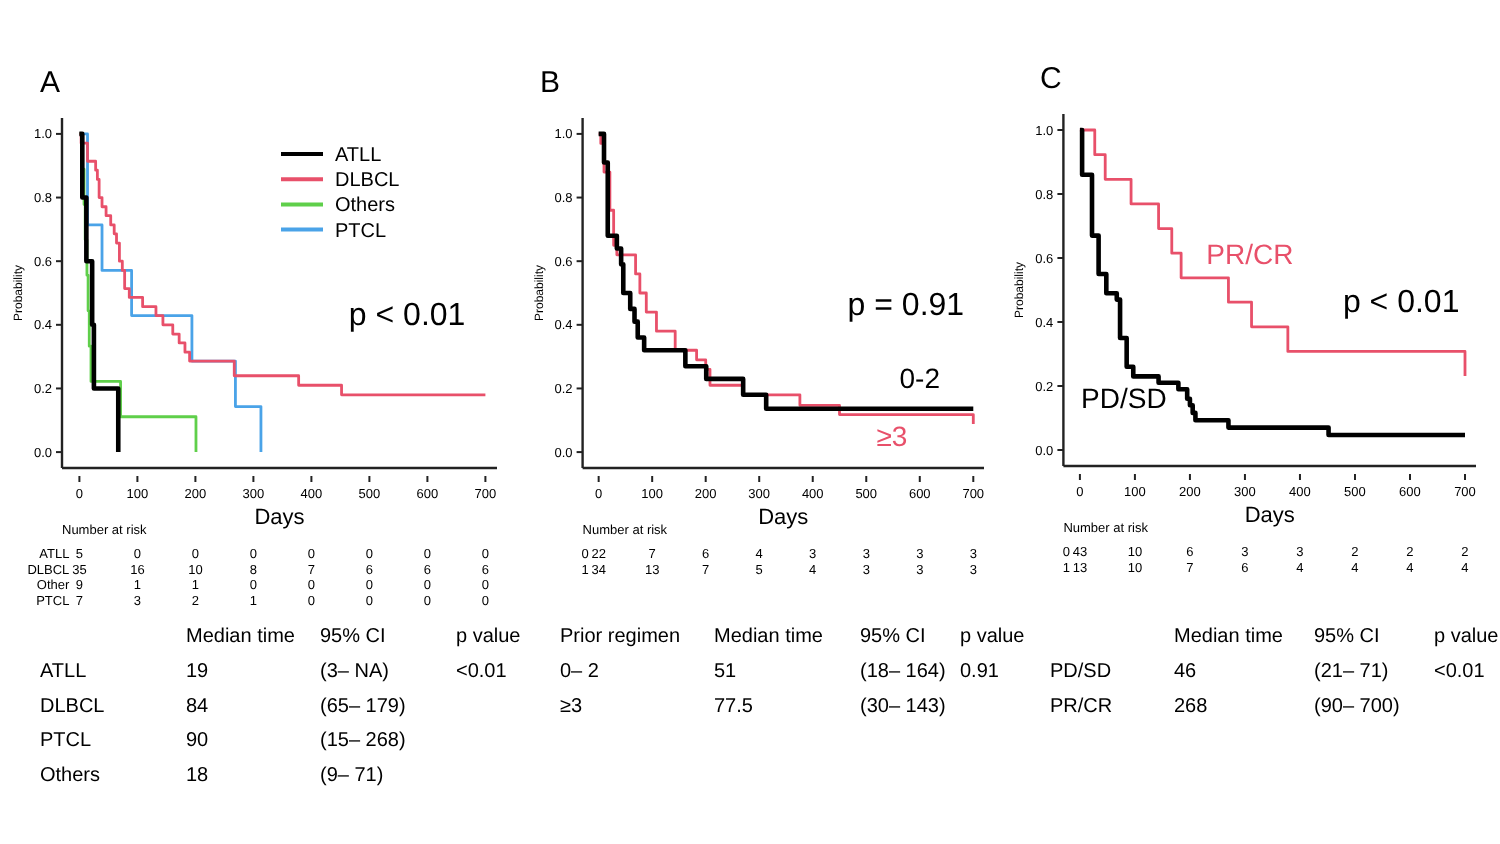 The image size is (1500, 844). What do you see at coordinates (792, 637) in the screenshot?
I see `text: Prior regimen Median time 95% CI p value` at bounding box center [792, 637].